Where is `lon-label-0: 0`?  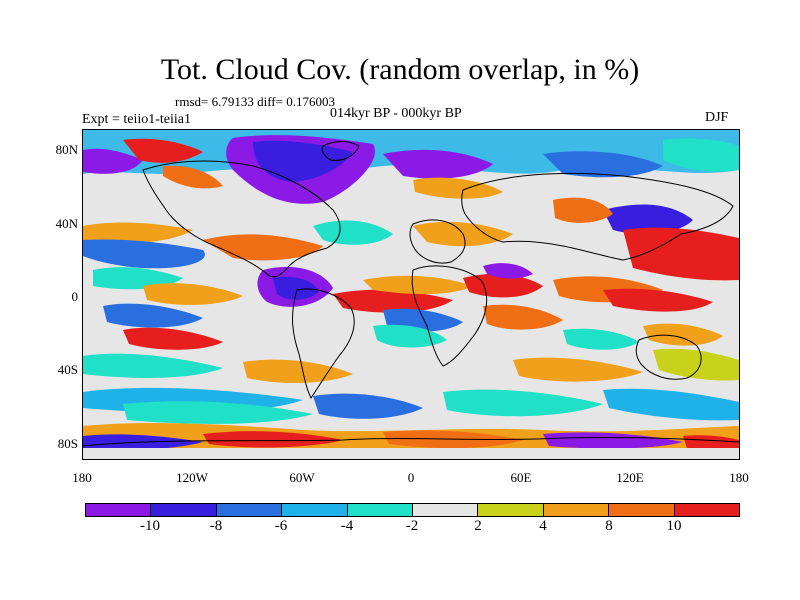
lon-label-0: 0 is located at coordinates (411, 477).